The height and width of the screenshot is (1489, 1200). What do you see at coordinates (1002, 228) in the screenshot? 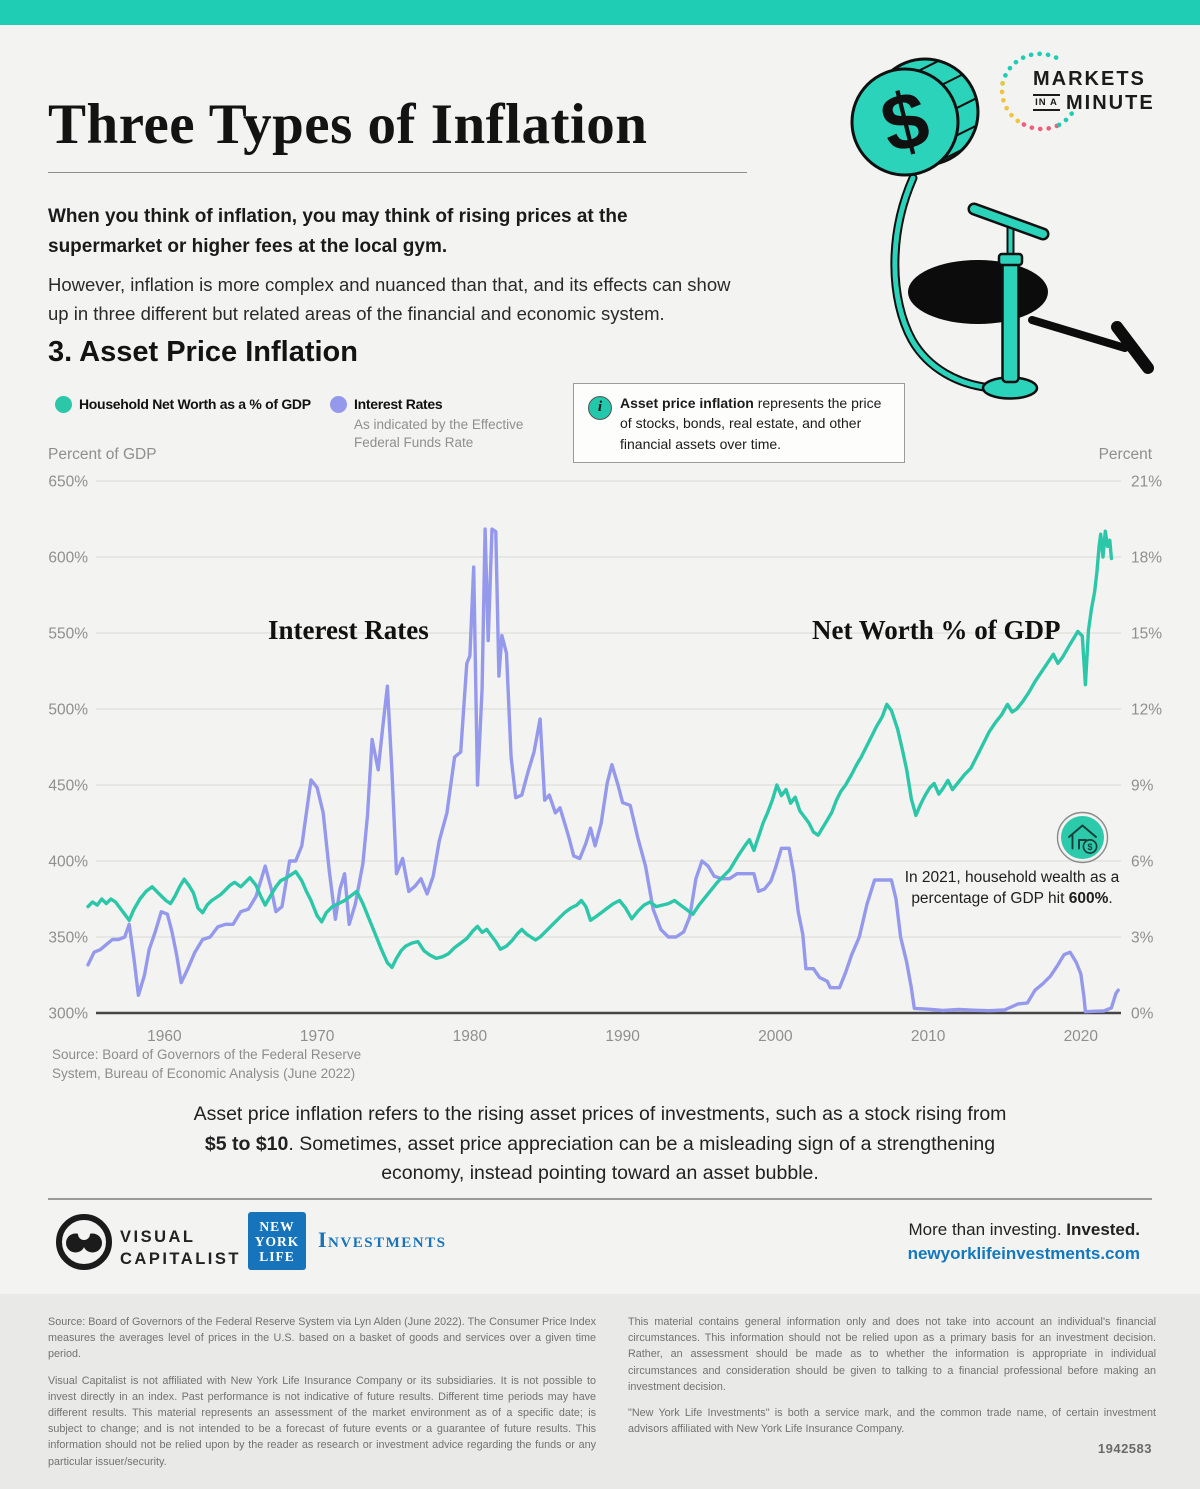
I see `coin-pump-illustration-icon: $` at bounding box center [1002, 228].